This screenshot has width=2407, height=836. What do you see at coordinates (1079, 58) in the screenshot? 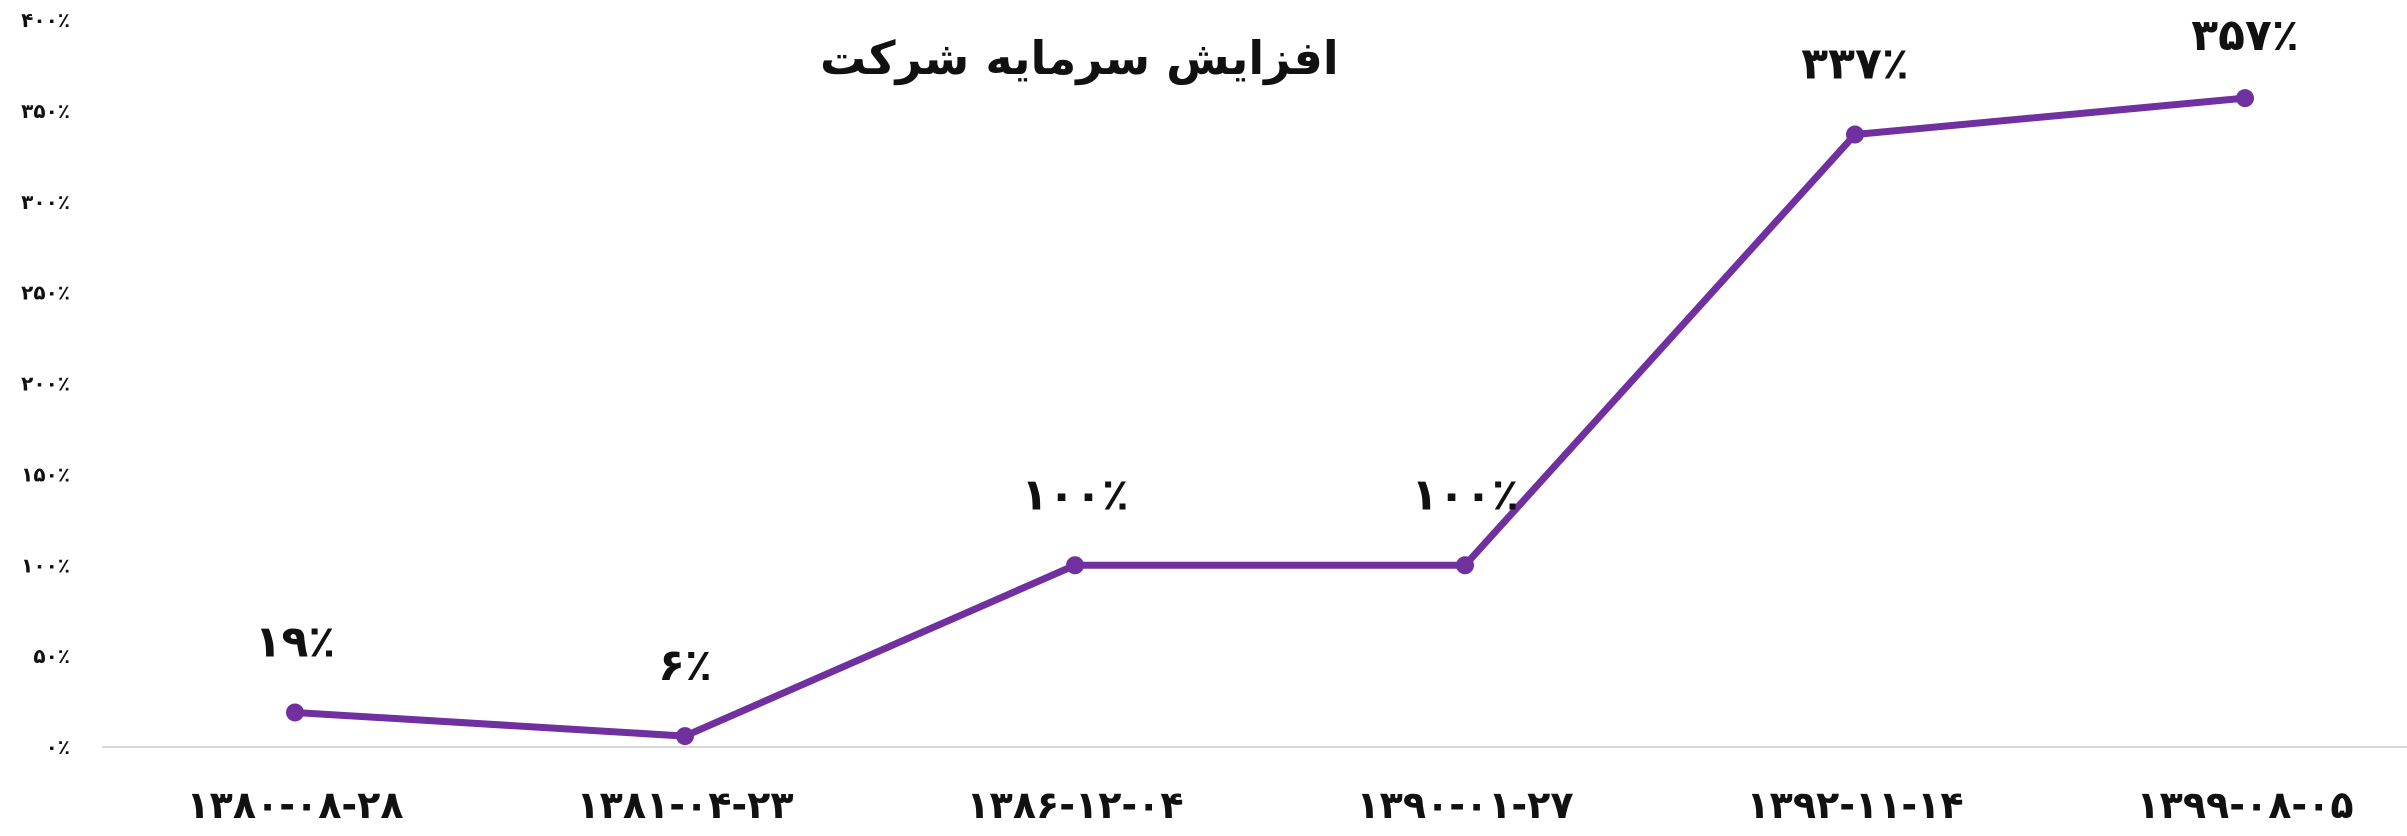
I see `chart-title: افزایش سرمایه شرکت` at bounding box center [1079, 58].